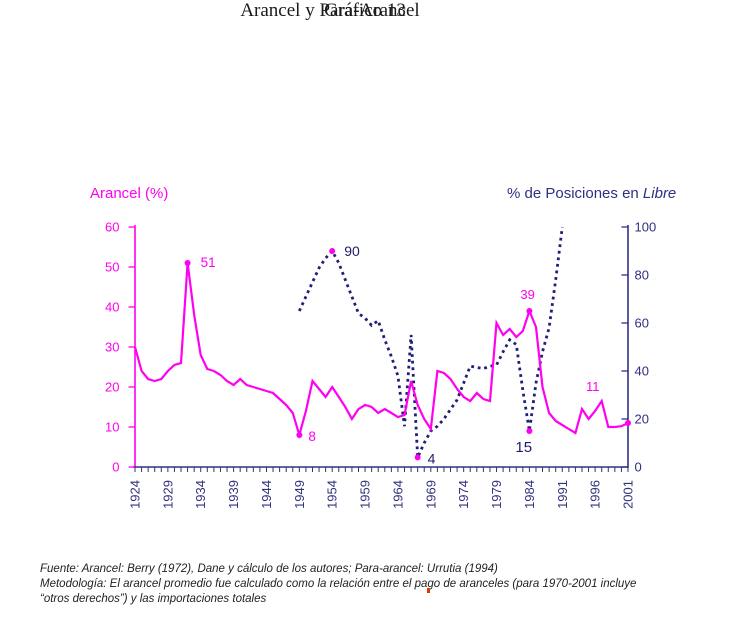 The height and width of the screenshot is (633, 741). Describe the element at coordinates (112, 347) in the screenshot. I see `left-axis-tick-label: 30` at that location.